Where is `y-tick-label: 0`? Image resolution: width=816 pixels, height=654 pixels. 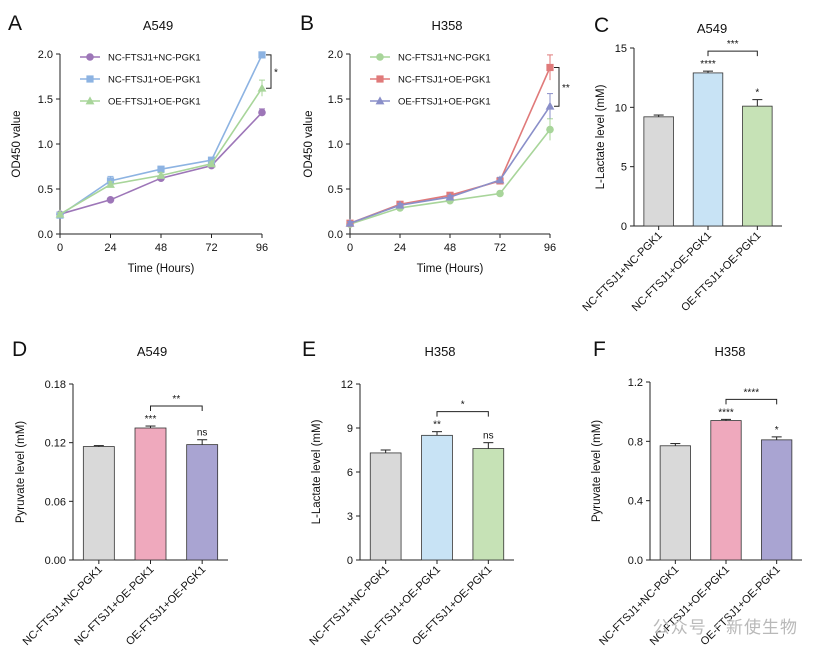
y-tick-label: 0 is located at coordinates (624, 227).